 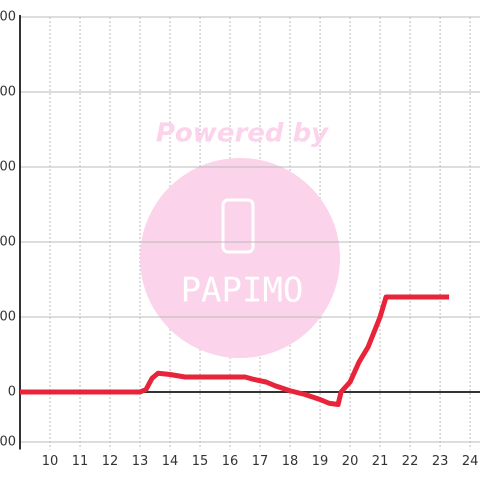 What do you see at coordinates (8, 17) in the screenshot?
I see `y-tick-label: 150,000` at bounding box center [8, 17].